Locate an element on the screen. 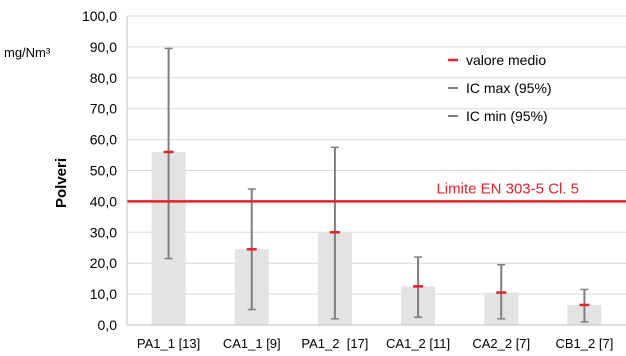  y-tick-label: 0,0 is located at coordinates (108, 325).